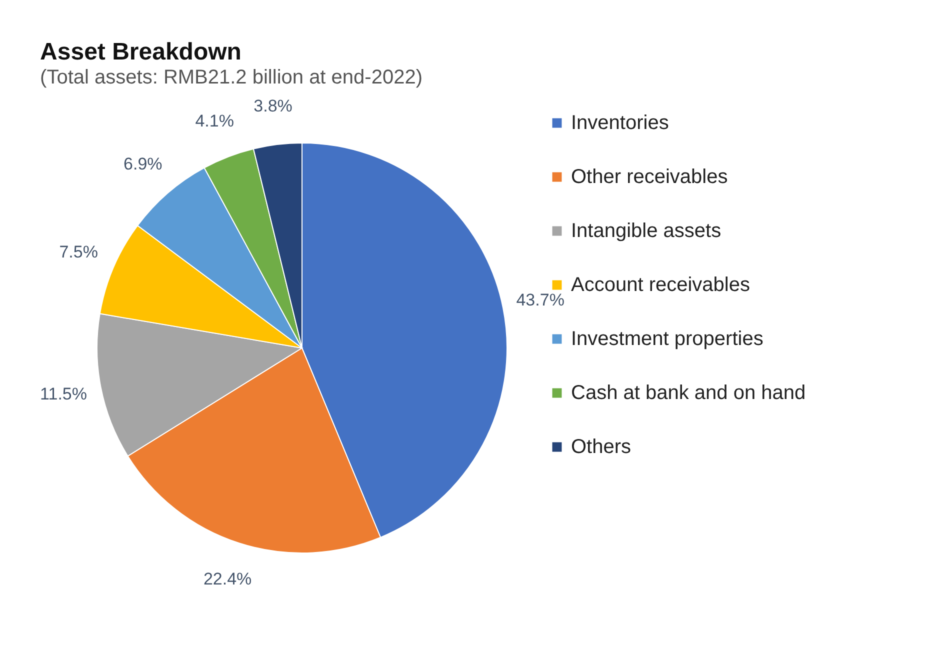  What do you see at coordinates (64, 394) in the screenshot?
I see `data-label: 11.5%` at bounding box center [64, 394].